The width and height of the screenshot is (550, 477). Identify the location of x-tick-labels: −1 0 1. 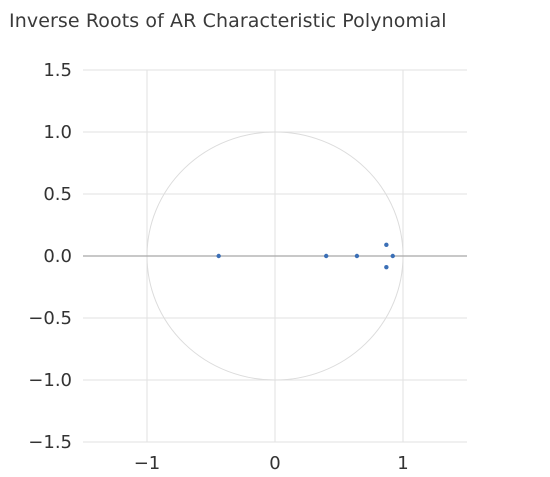
(271, 463).